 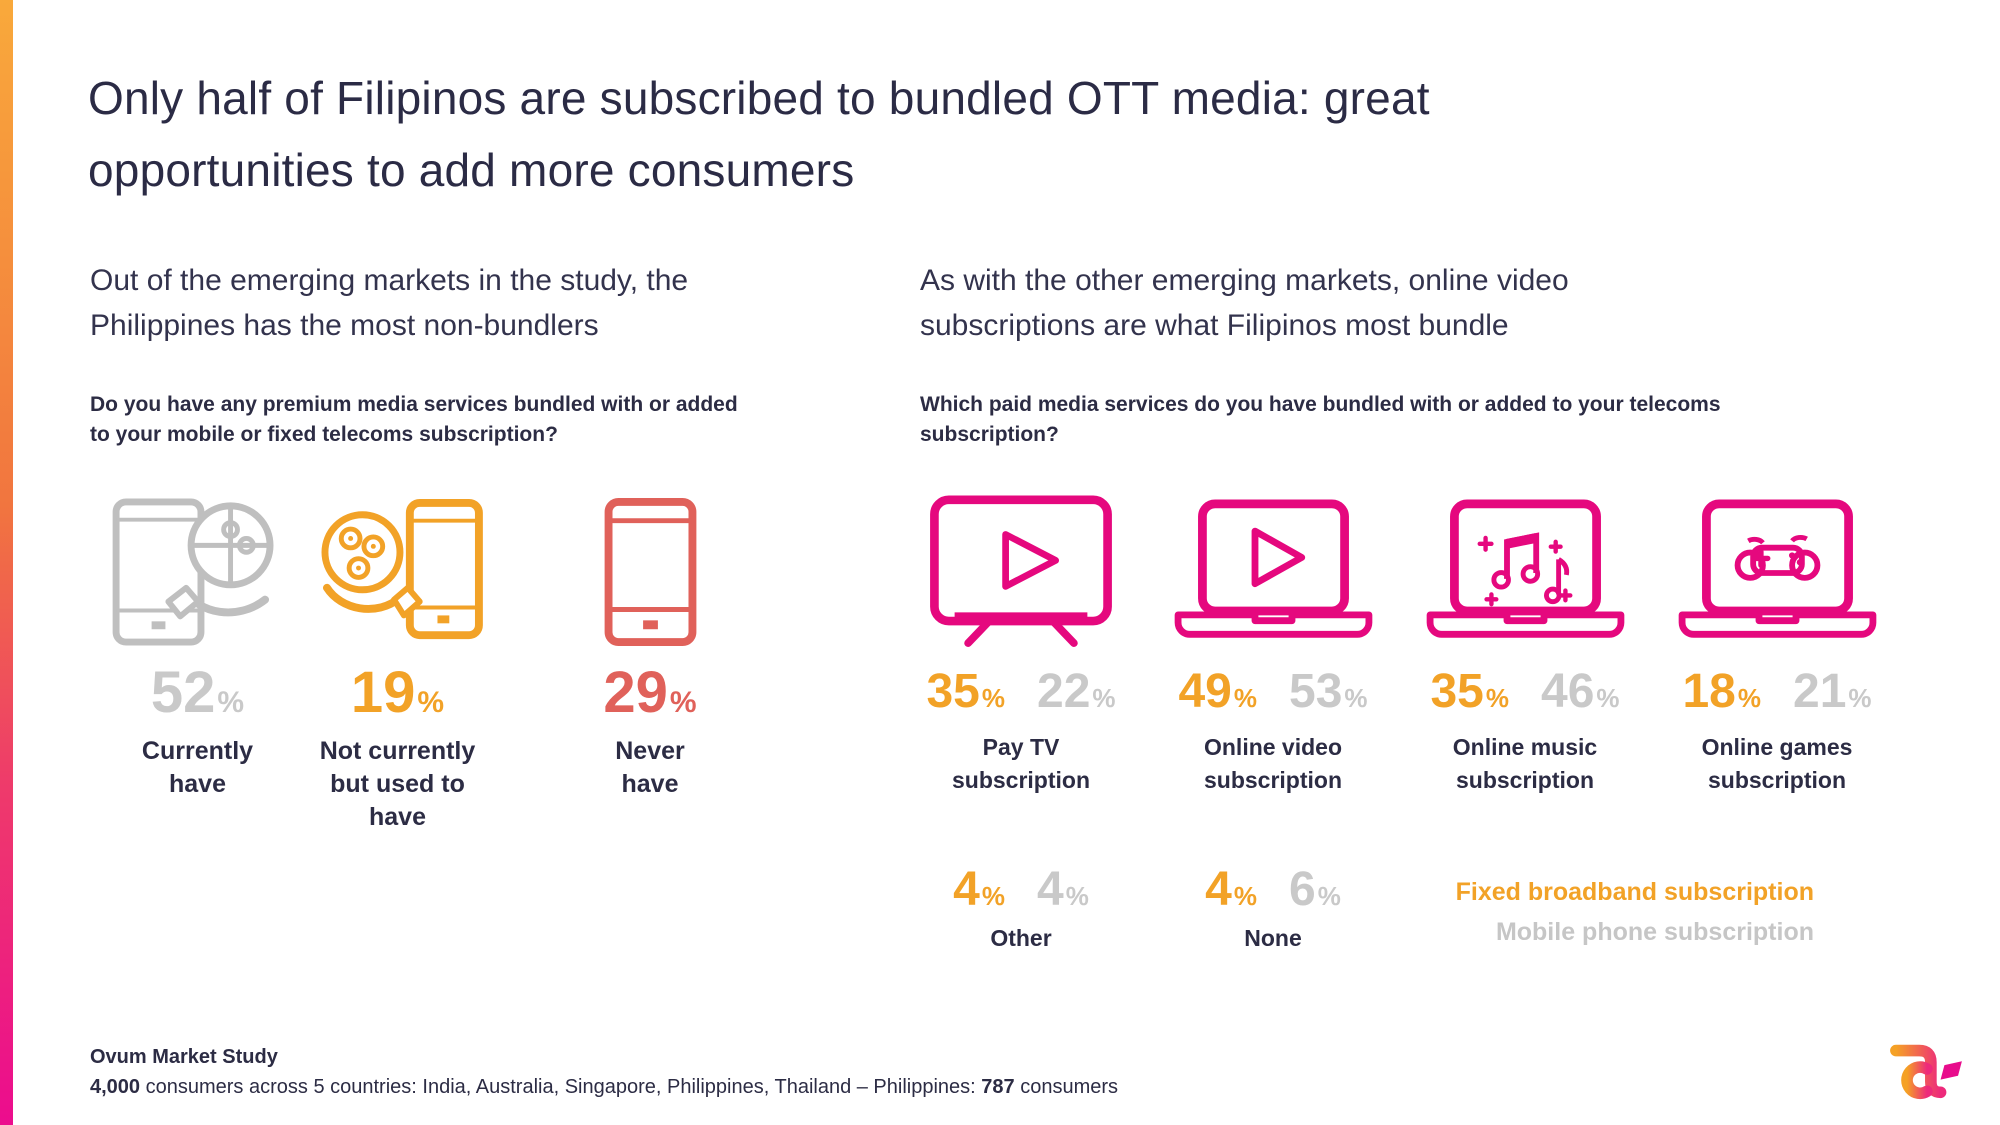 I want to click on service-none: 4 % 6 % None, so click(x=1273, y=898).